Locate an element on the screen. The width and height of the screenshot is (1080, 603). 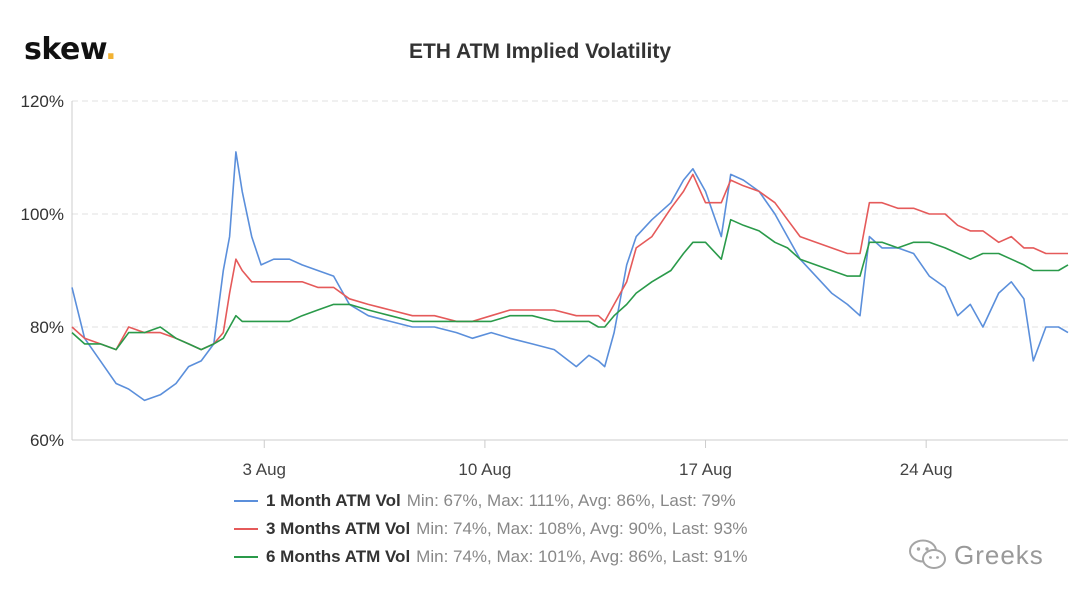
y-tick-label: 80% is located at coordinates (47, 327).